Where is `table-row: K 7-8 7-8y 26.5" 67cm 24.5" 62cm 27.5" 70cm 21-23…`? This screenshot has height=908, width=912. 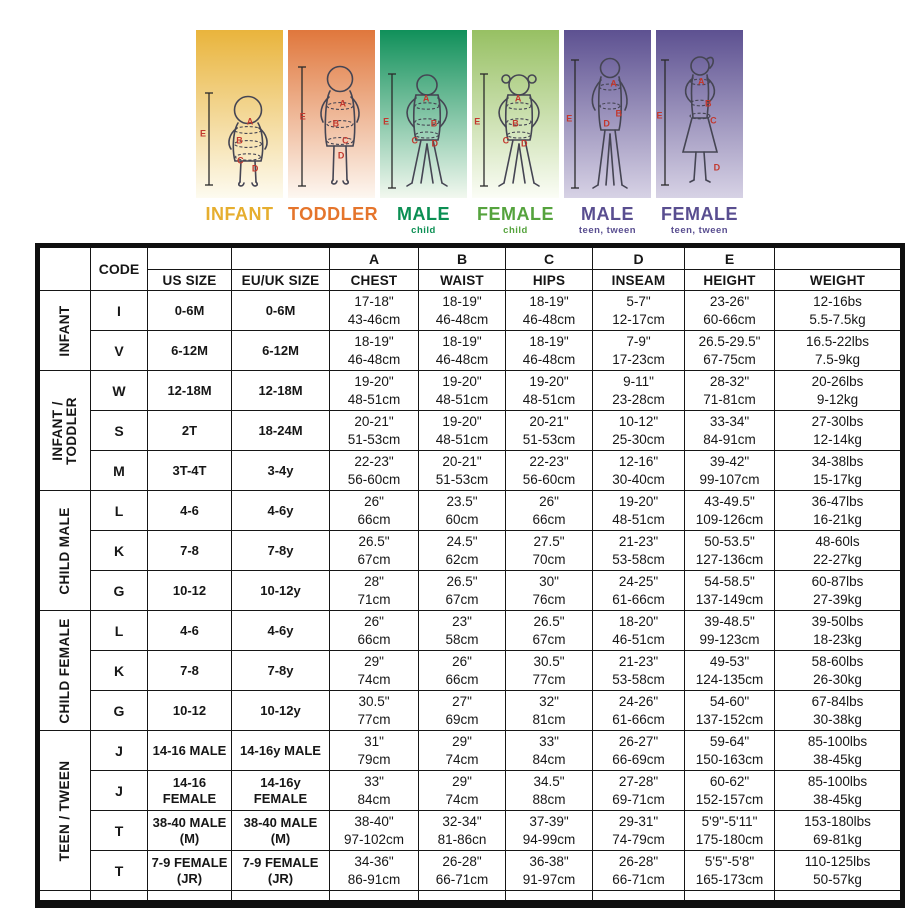
table-row: K 7-8 7-8y 26.5" 67cm 24.5" 62cm 27.5" 70cm 21-23… is located at coordinates (470, 550).